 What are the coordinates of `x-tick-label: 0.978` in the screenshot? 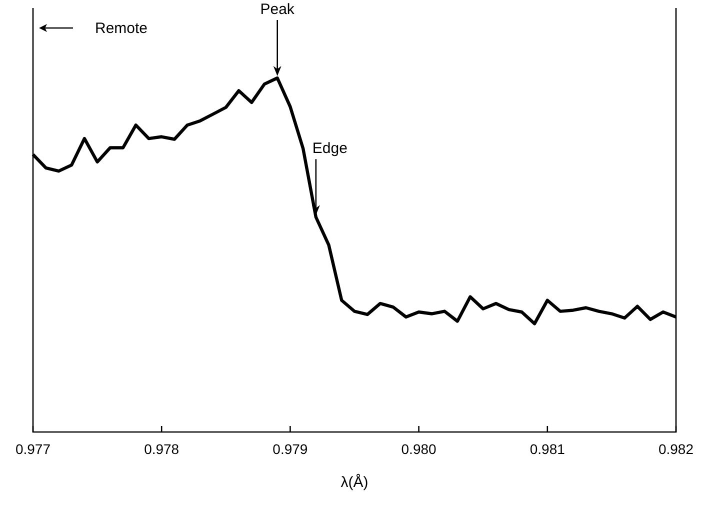 It's located at (162, 449).